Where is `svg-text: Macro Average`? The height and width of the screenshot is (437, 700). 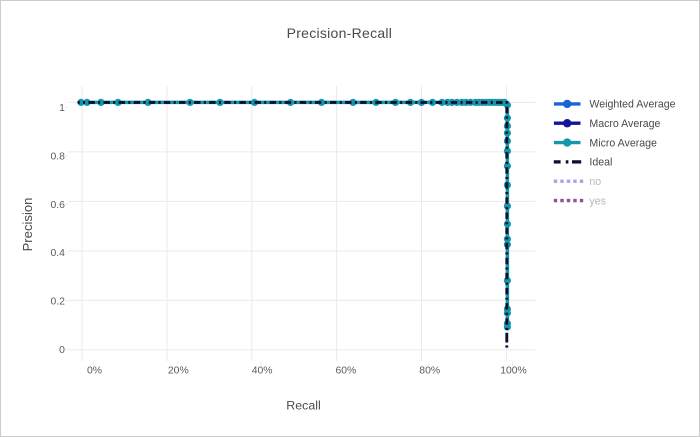
svg-text: Macro Average is located at coordinates (624, 124).